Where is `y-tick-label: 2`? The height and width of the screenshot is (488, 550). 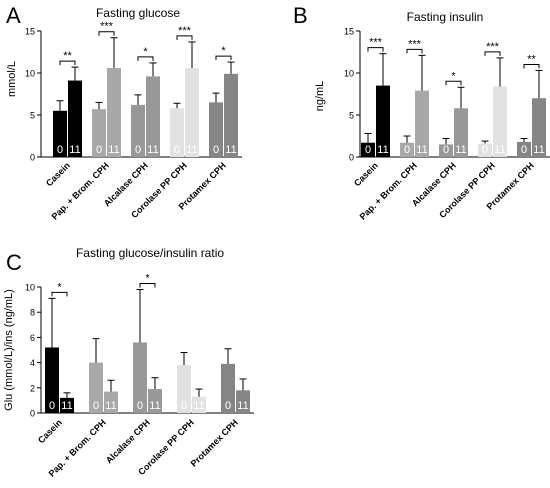 y-tick-label: 2 is located at coordinates (32, 388).